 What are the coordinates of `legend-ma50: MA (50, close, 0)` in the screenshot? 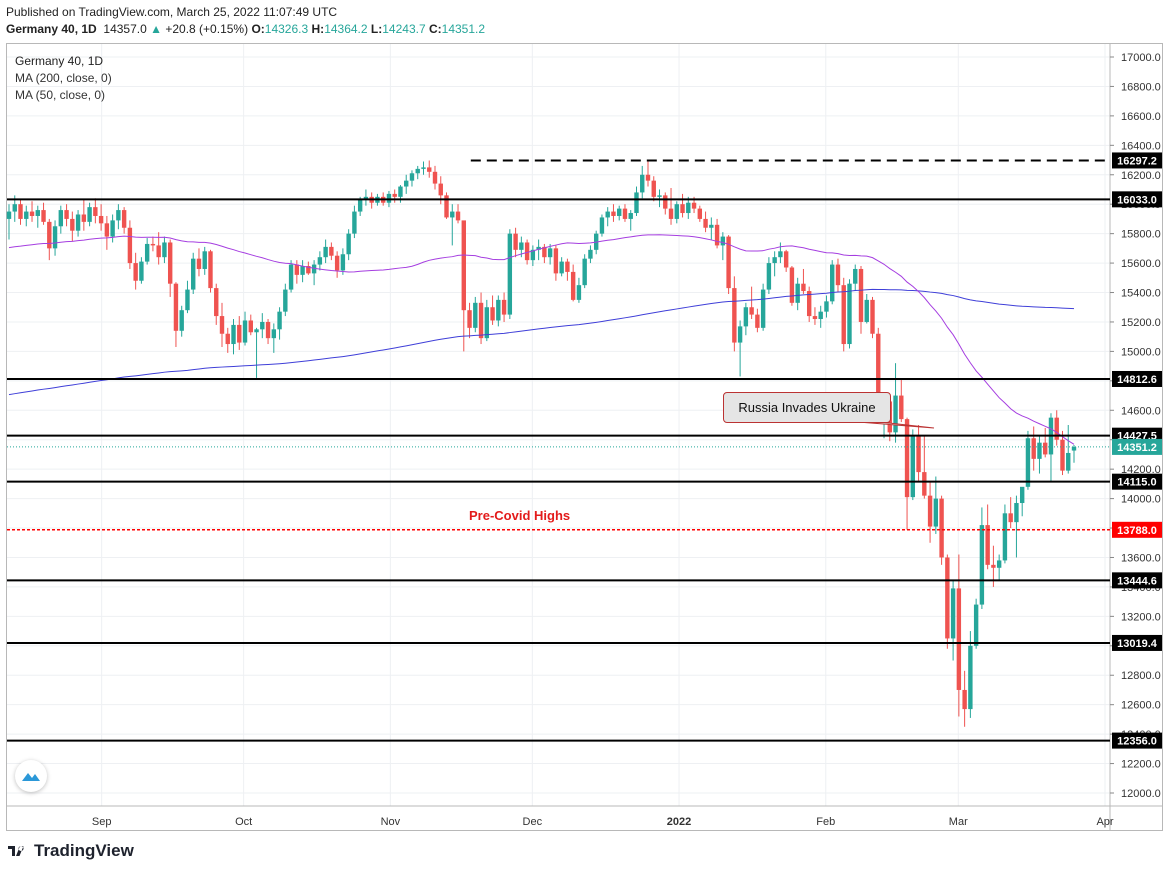 It's located at (60, 95).